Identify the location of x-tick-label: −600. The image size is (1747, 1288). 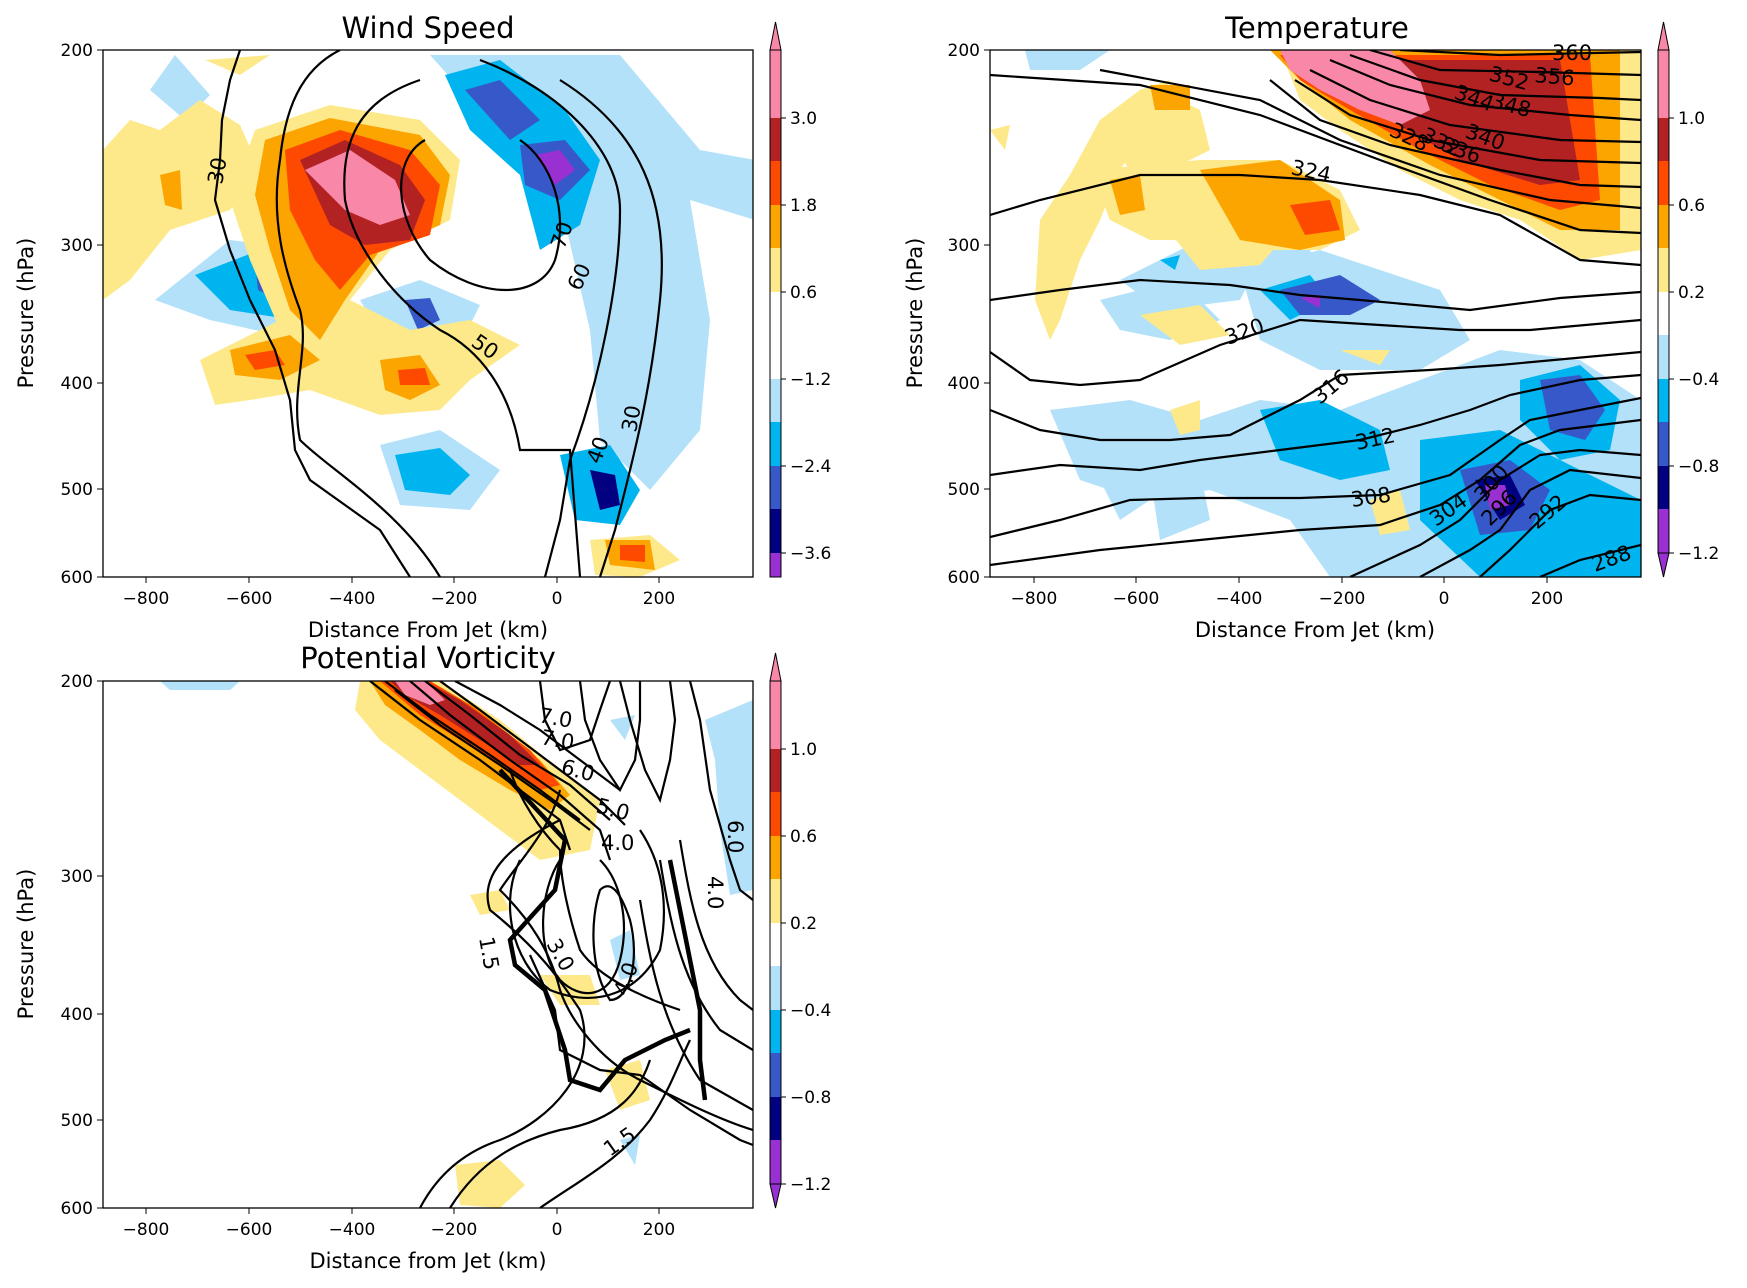
(249, 599).